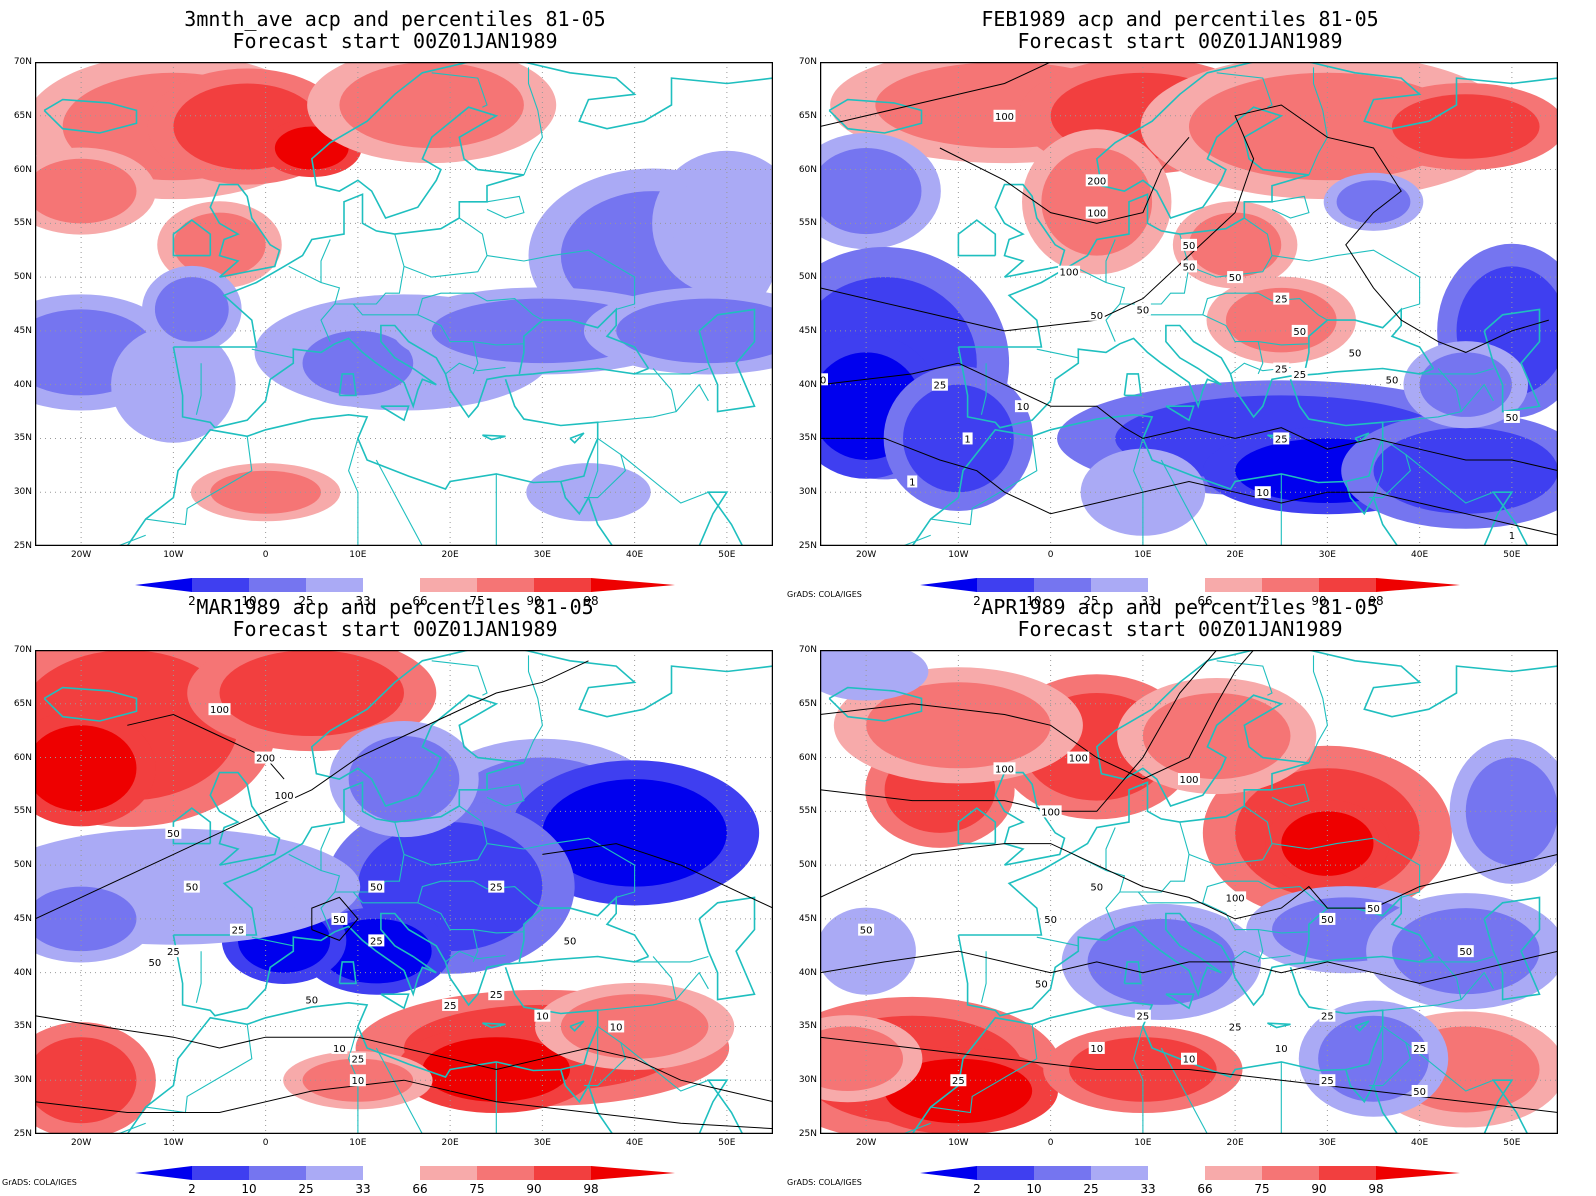  I want to click on contour-label: 200, so click(1096, 181).